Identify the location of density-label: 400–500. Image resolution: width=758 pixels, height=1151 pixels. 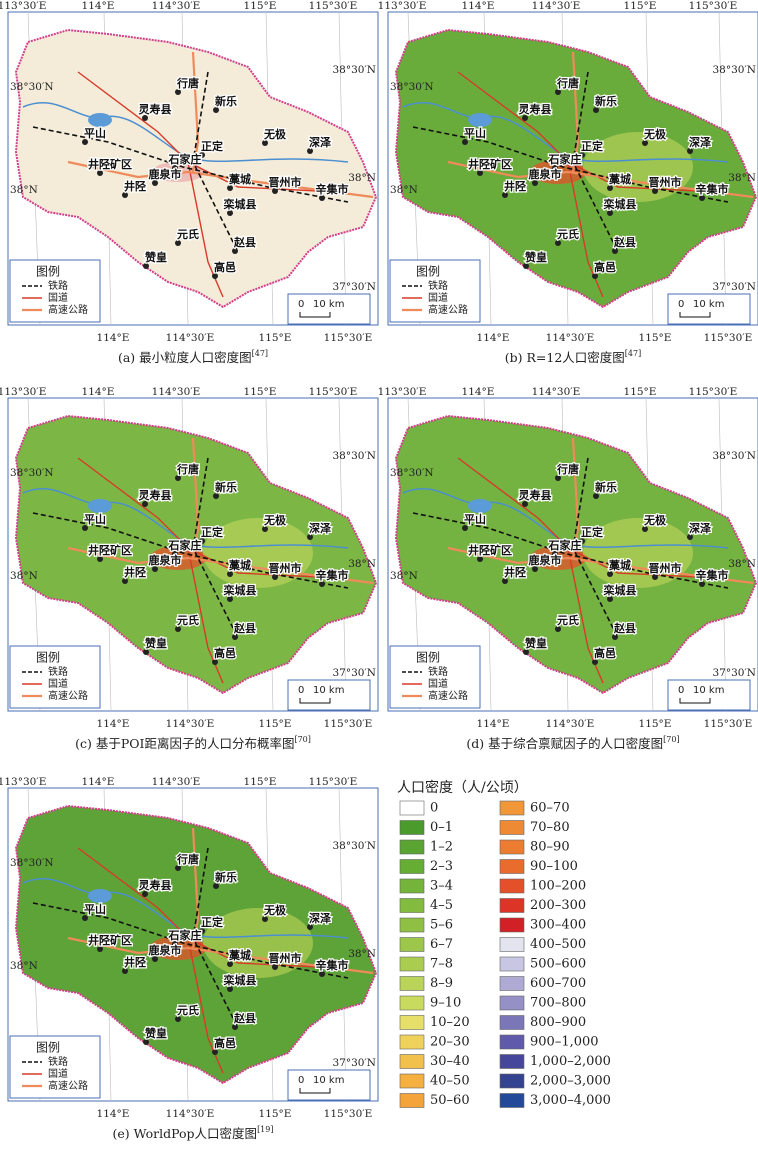
(558, 944).